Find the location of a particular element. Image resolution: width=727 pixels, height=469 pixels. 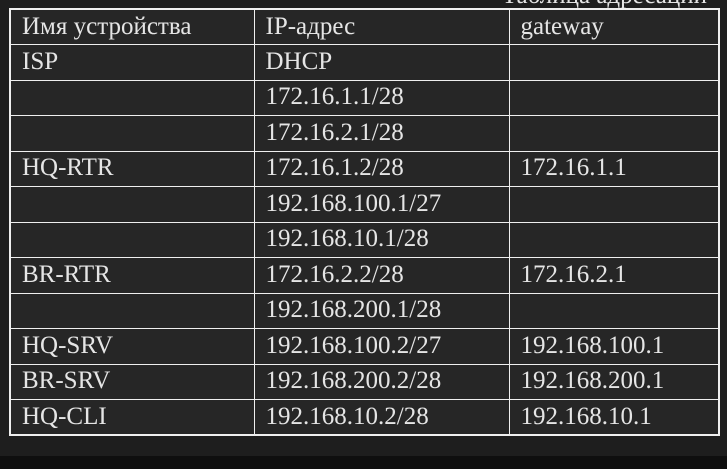

table-row: ISP DHCP is located at coordinates (364, 62).